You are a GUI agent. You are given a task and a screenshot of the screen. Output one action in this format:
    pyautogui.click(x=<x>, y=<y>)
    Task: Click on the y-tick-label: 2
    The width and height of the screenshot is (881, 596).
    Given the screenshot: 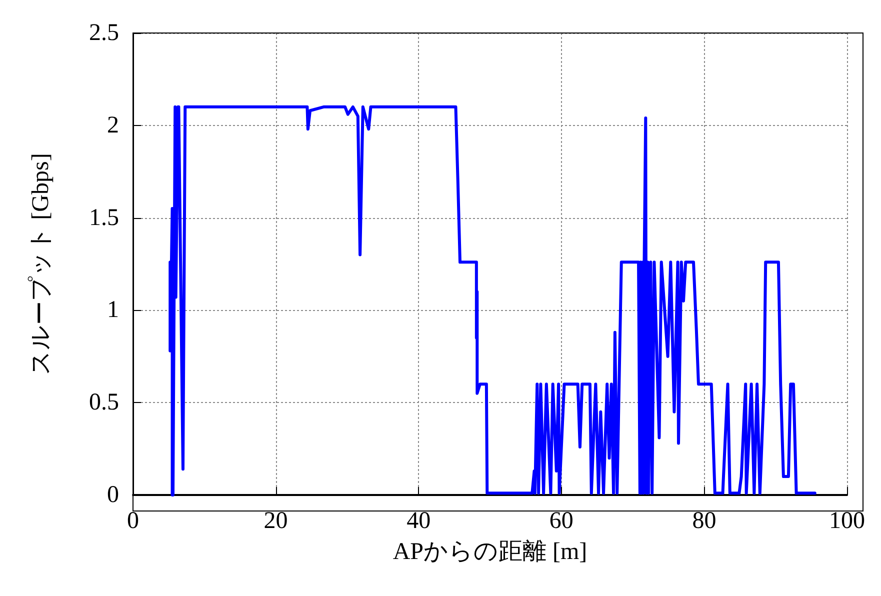 What is the action you would take?
    pyautogui.click(x=113, y=125)
    